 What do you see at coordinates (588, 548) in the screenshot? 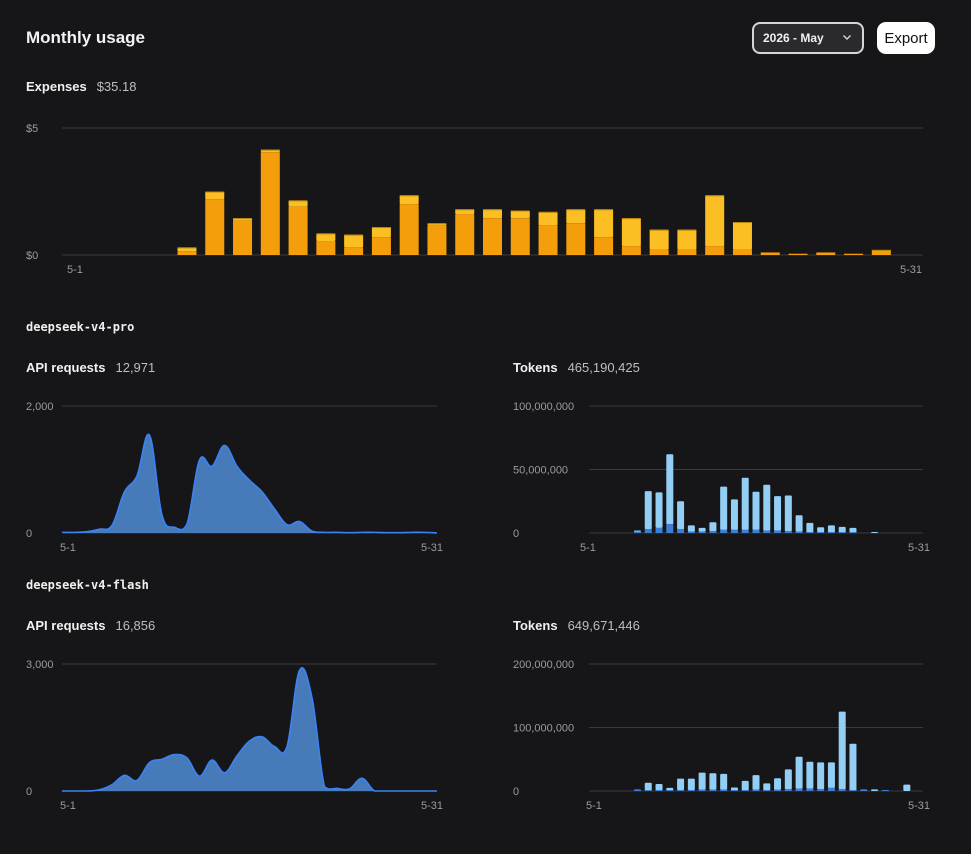
I see `pro-tokens-x-tick-label: 5-1` at bounding box center [588, 548].